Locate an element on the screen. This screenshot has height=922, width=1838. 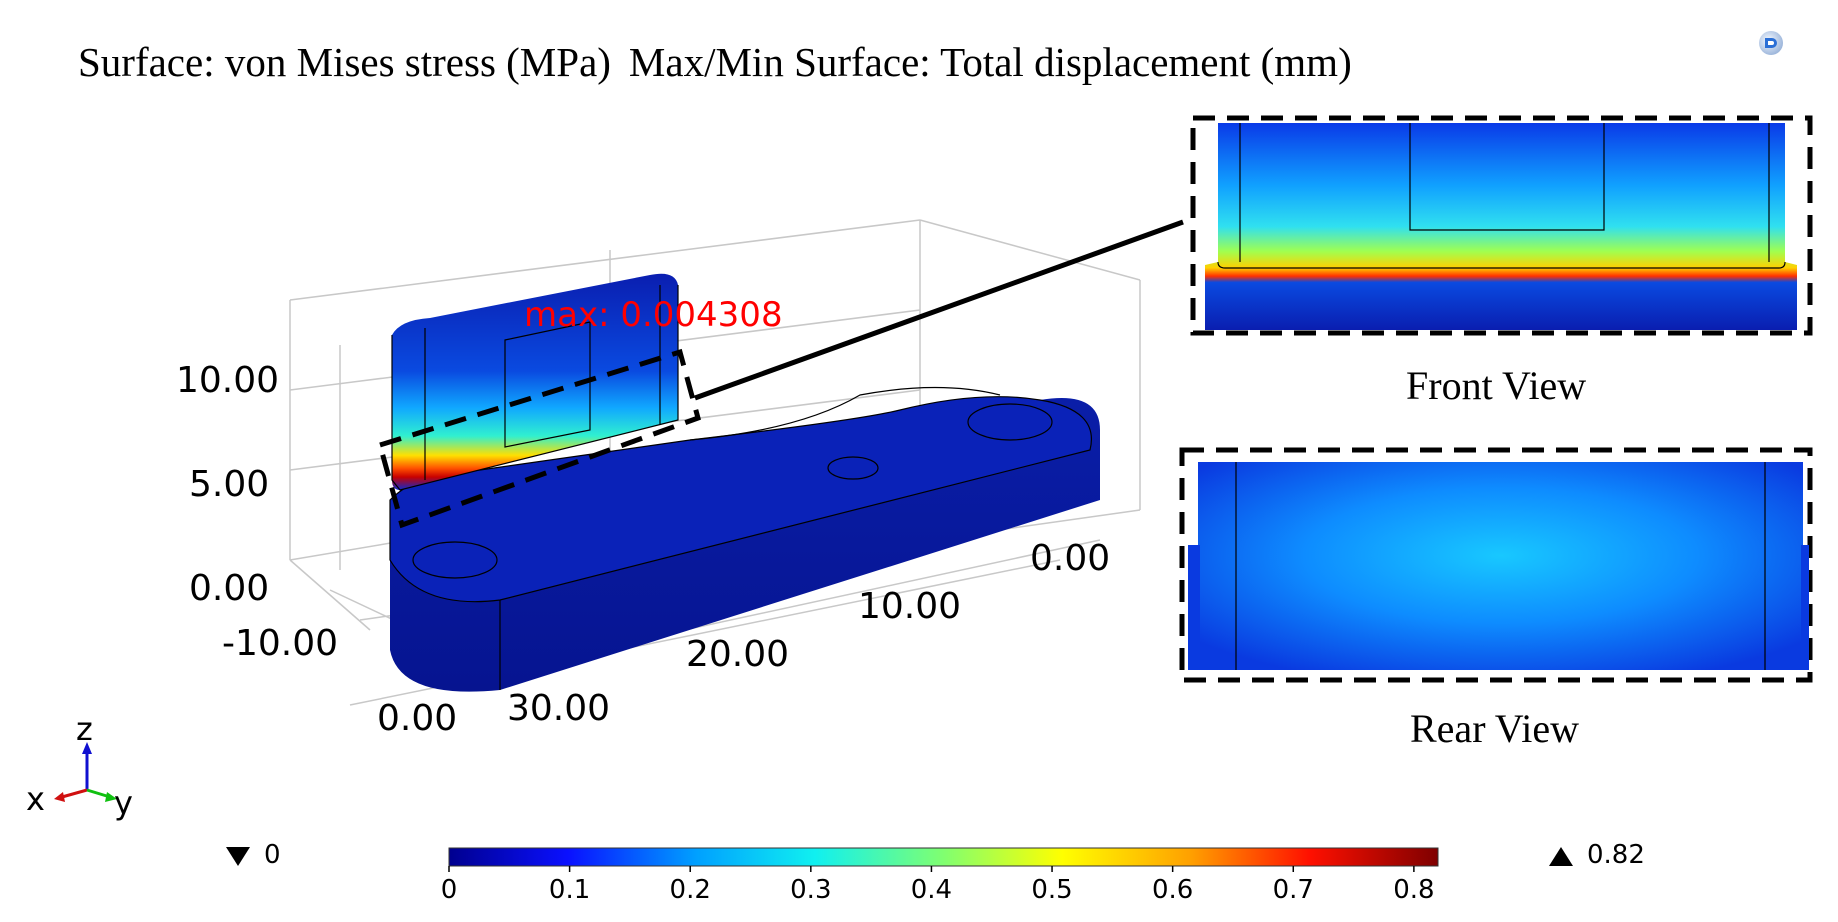
x-tick-label: 0.00 is located at coordinates (417, 718).